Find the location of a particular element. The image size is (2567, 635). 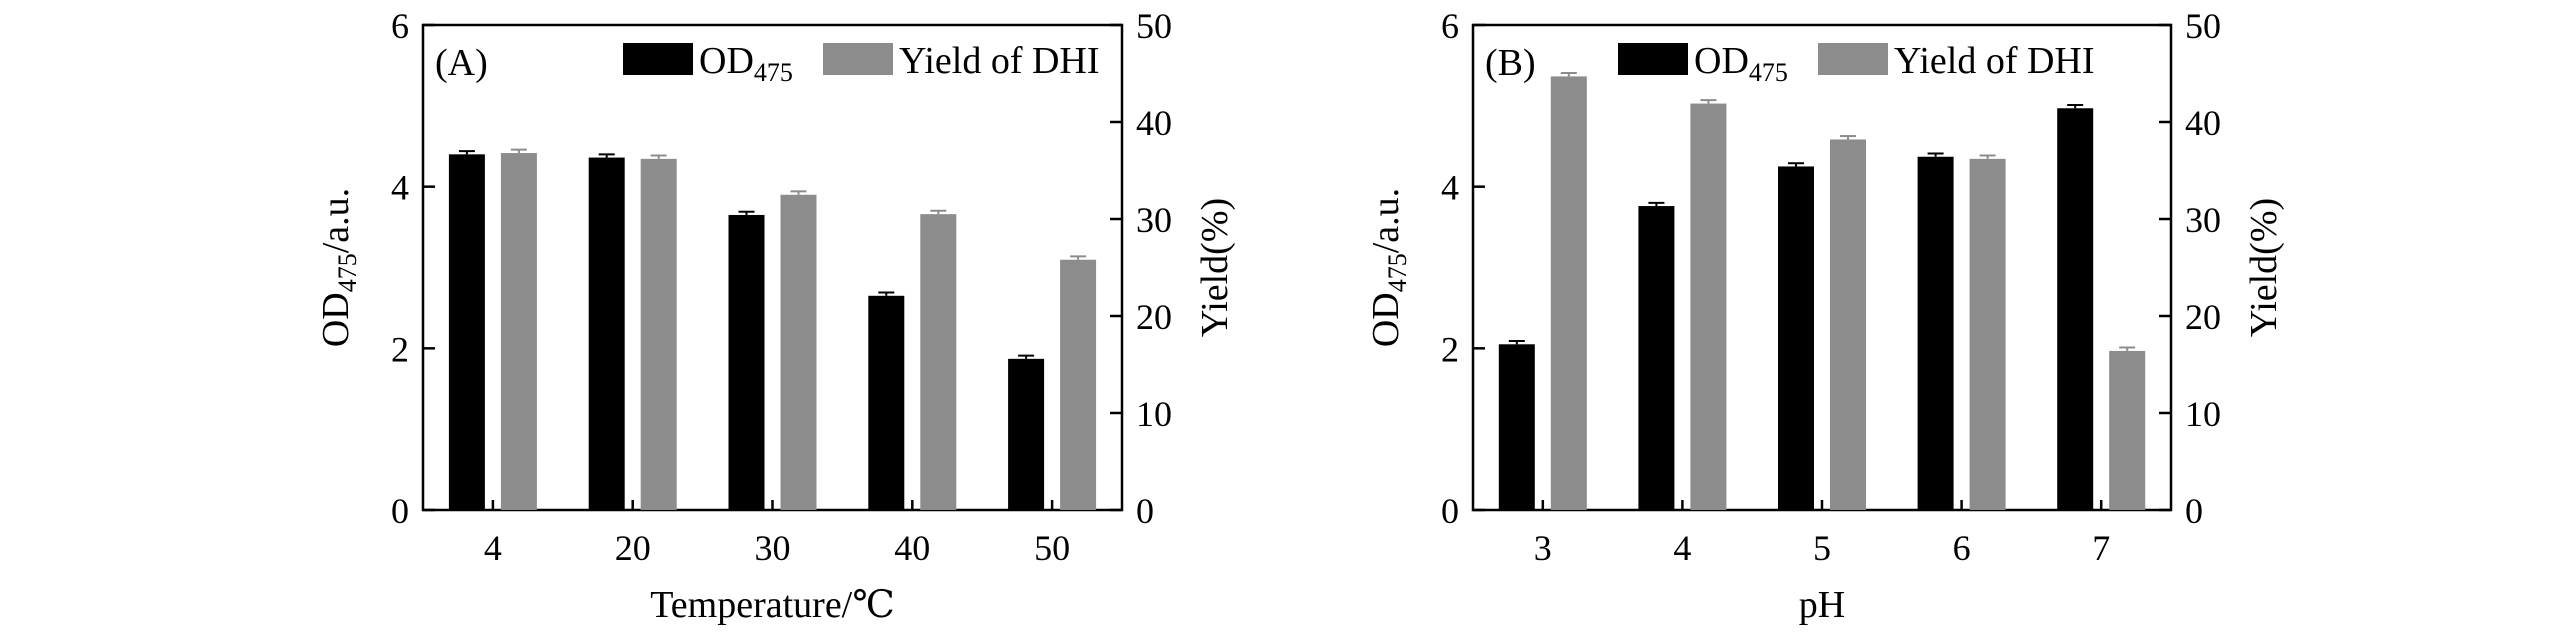

x-tick-label: 7 is located at coordinates (2101, 548).